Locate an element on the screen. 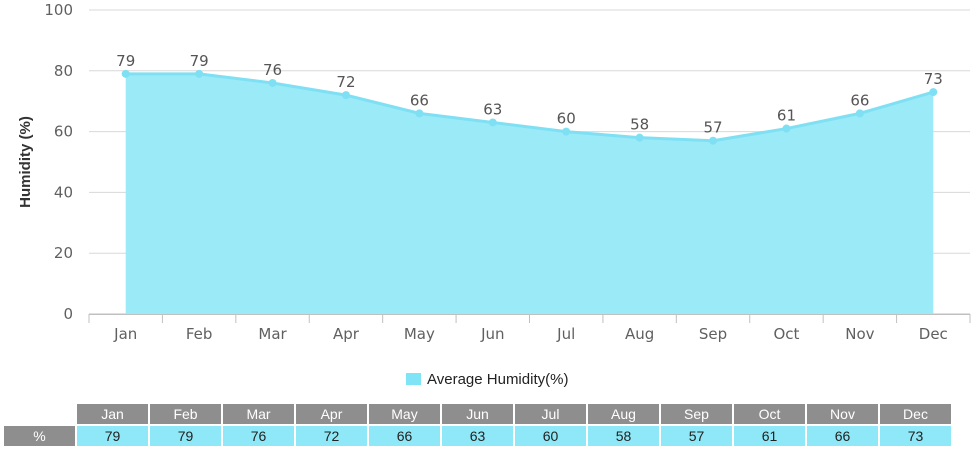 Image resolution: width=980 pixels, height=460 pixels. table-cell: 63 is located at coordinates (477, 436).